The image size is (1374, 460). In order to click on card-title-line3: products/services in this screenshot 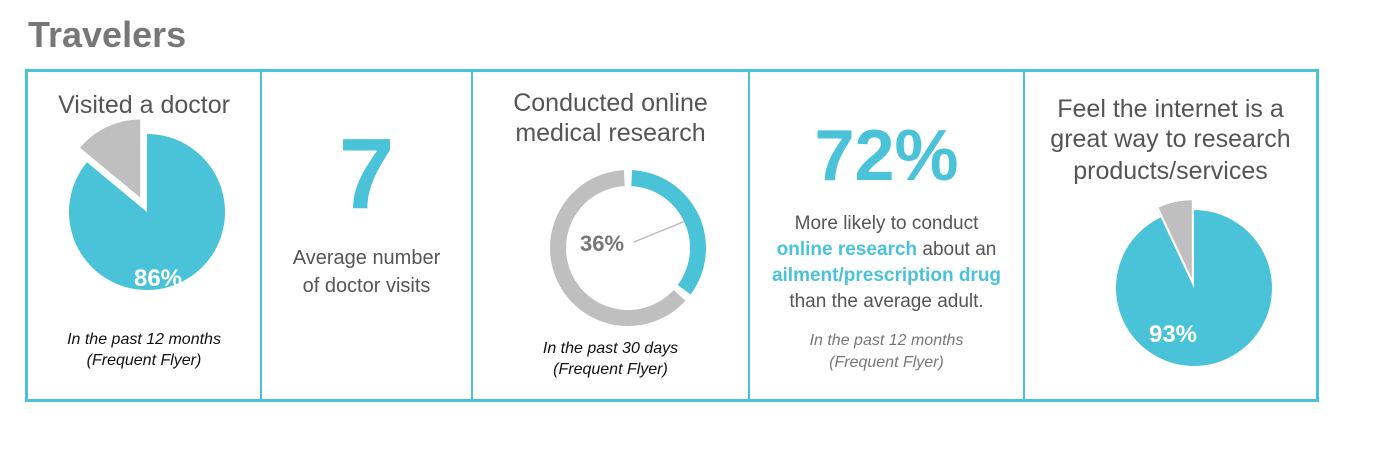, I will do `click(1170, 171)`.